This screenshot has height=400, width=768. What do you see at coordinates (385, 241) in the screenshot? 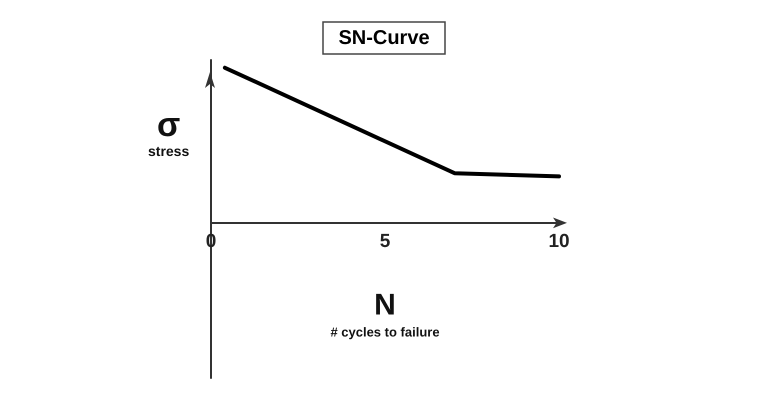
I see `x-tick-label: 5` at bounding box center [385, 241].